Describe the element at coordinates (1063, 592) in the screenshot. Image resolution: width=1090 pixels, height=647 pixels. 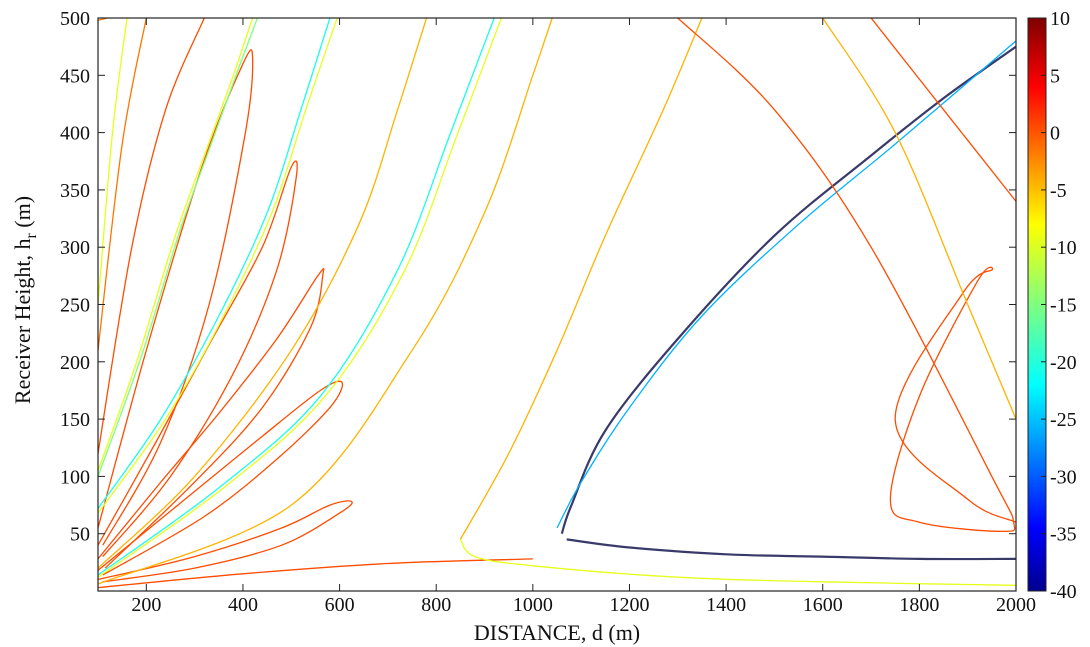
I see `colorbar-tick-label: -40` at that location.